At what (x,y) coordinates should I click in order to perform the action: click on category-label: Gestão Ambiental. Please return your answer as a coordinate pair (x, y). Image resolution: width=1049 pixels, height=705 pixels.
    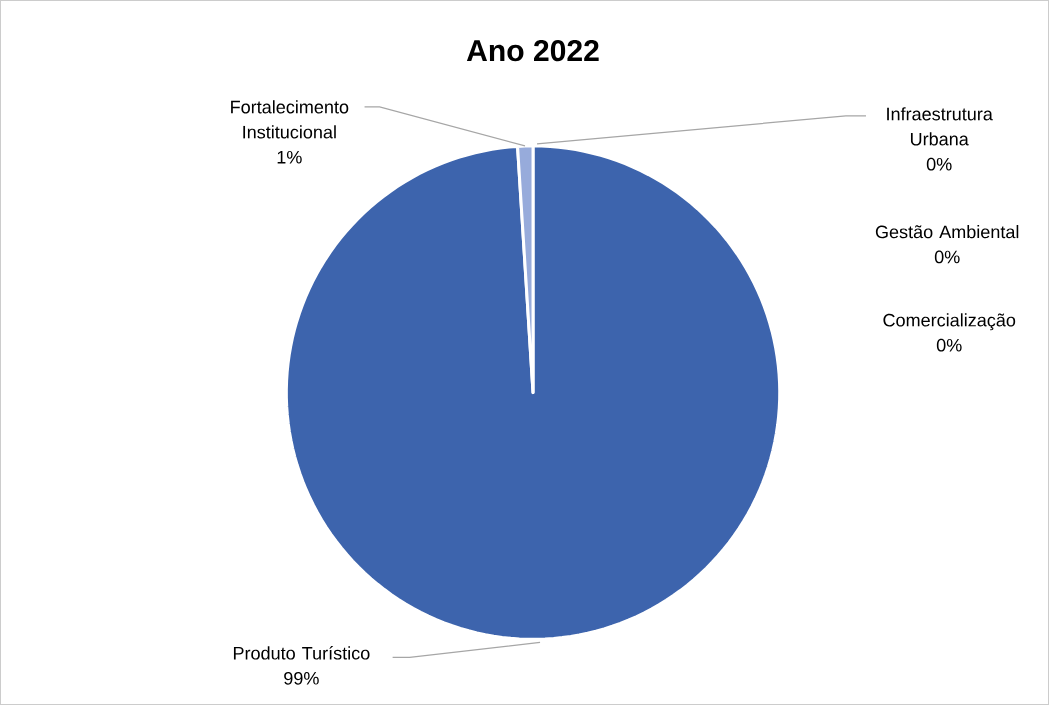
    Looking at the image, I should click on (947, 232).